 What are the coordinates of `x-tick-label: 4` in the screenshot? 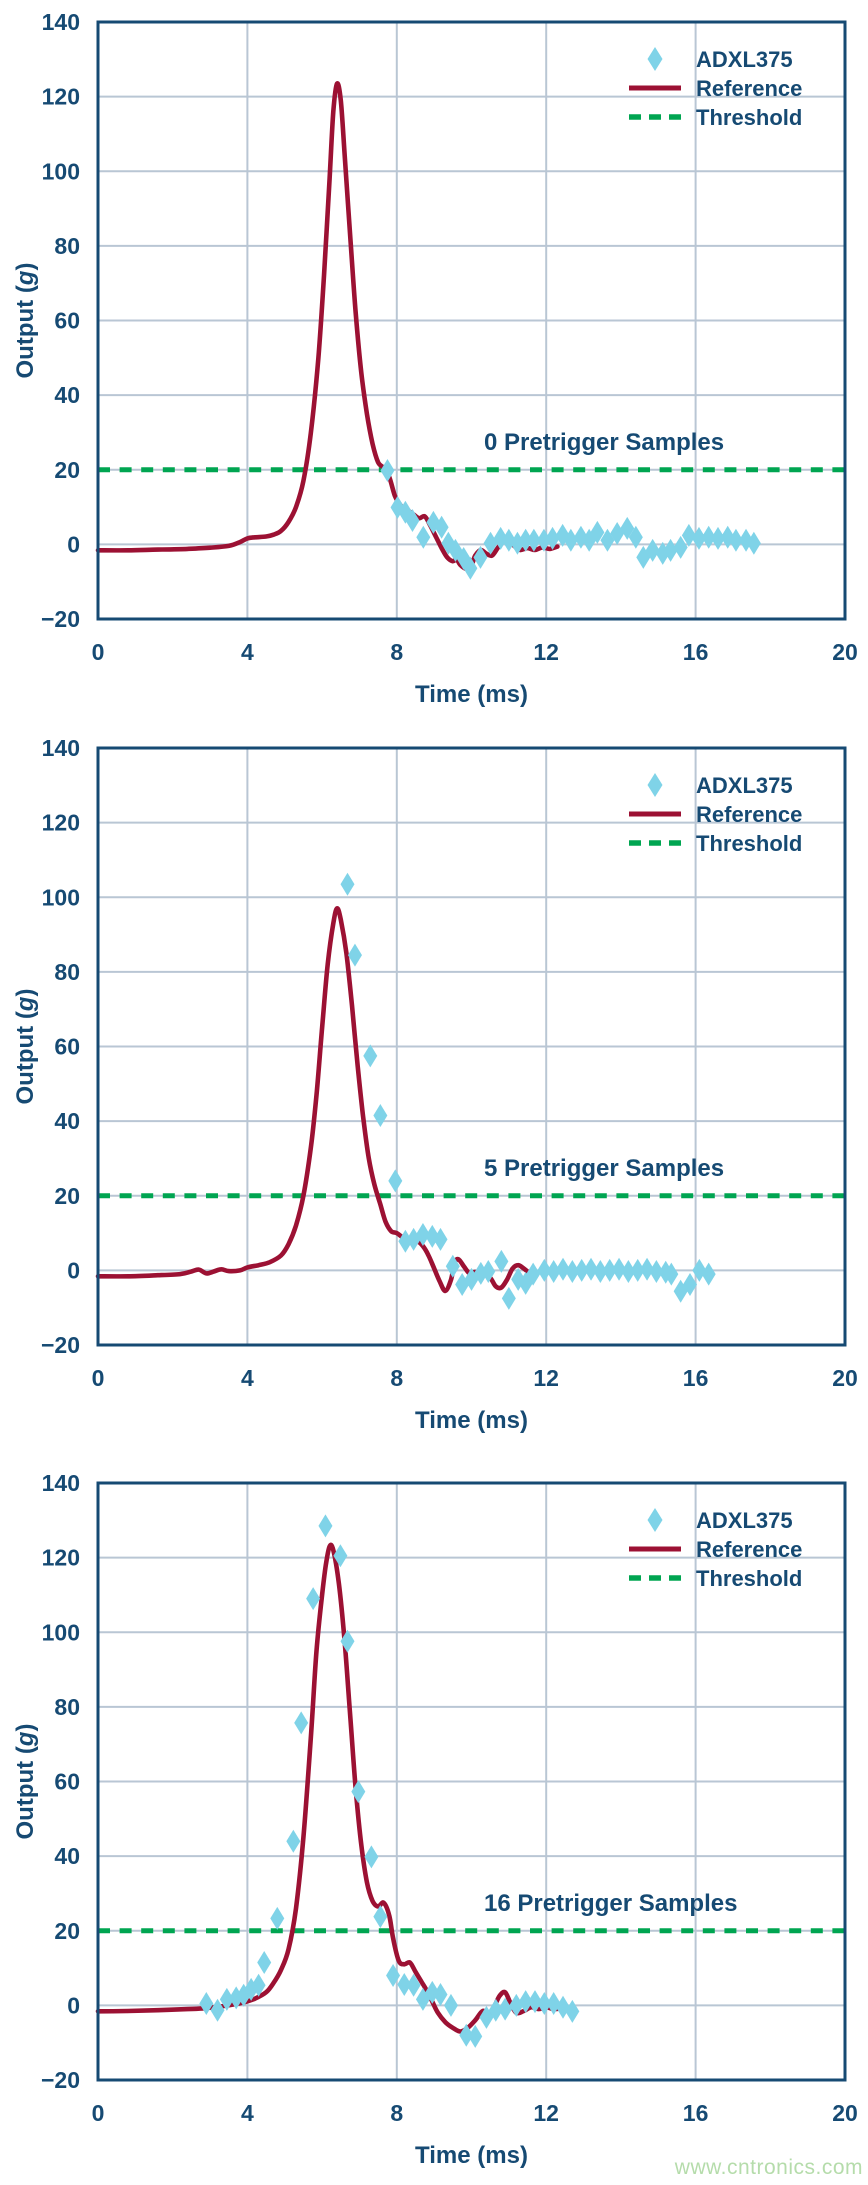 It's located at (247, 2113).